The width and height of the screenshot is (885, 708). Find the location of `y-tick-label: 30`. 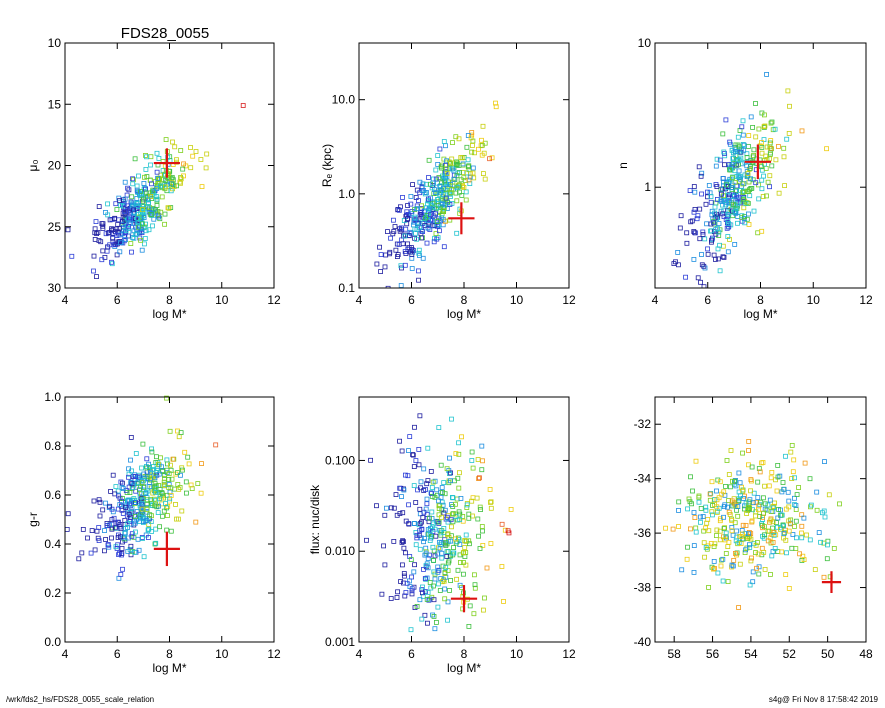

y-tick-label: 30 is located at coordinates (55, 288).